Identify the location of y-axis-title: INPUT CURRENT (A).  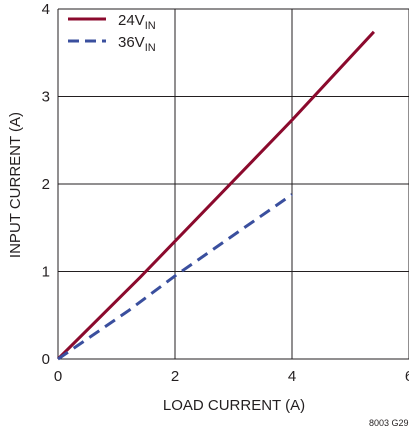
(15, 185).